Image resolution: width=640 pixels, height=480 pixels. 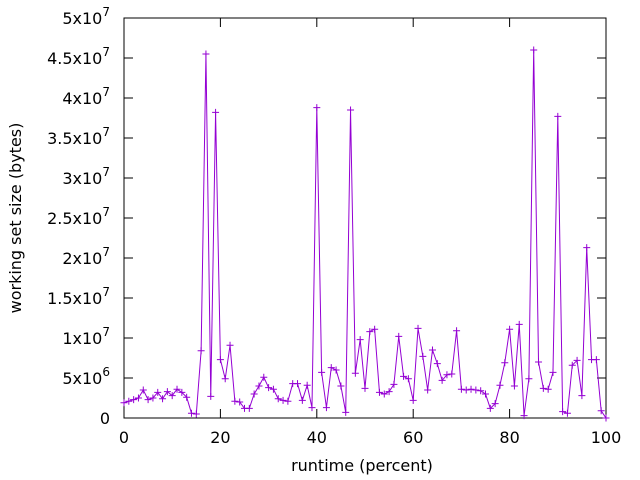 I want to click on y-tick-label: 4x10⁷, so click(x=86, y=96).